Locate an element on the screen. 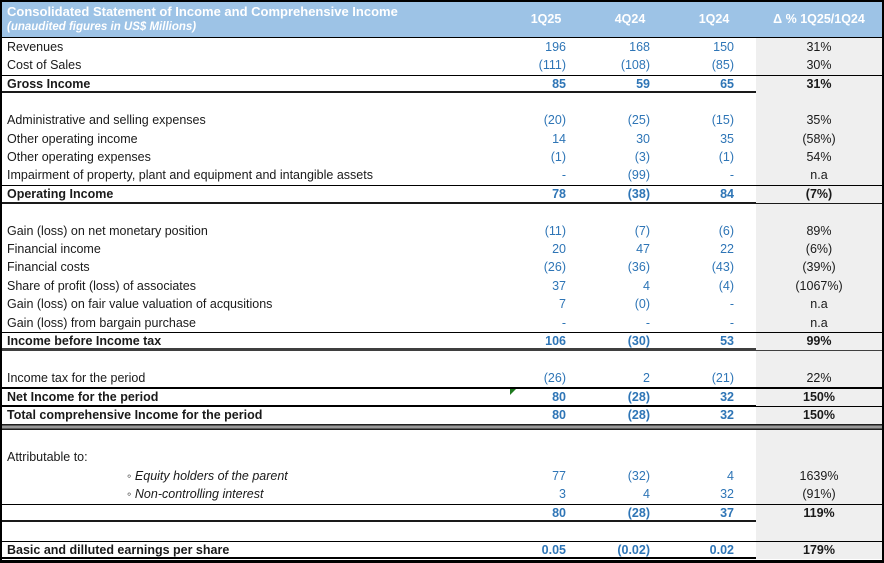 Image resolution: width=884 pixels, height=563 pixels. cell-4q24: 2 is located at coordinates (646, 377).